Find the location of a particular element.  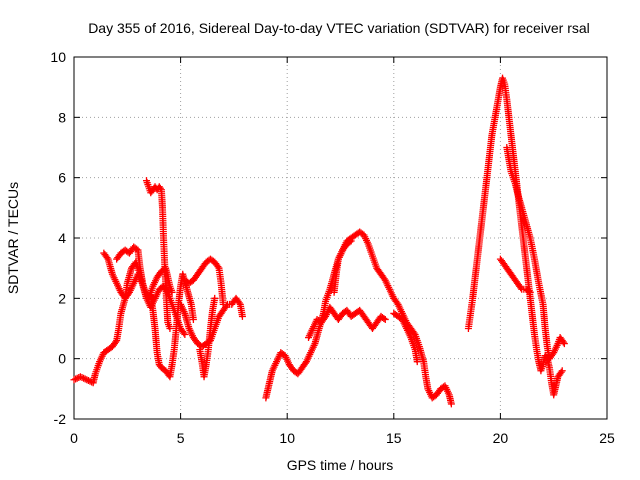

y-tick-label: 4 is located at coordinates (62, 238).